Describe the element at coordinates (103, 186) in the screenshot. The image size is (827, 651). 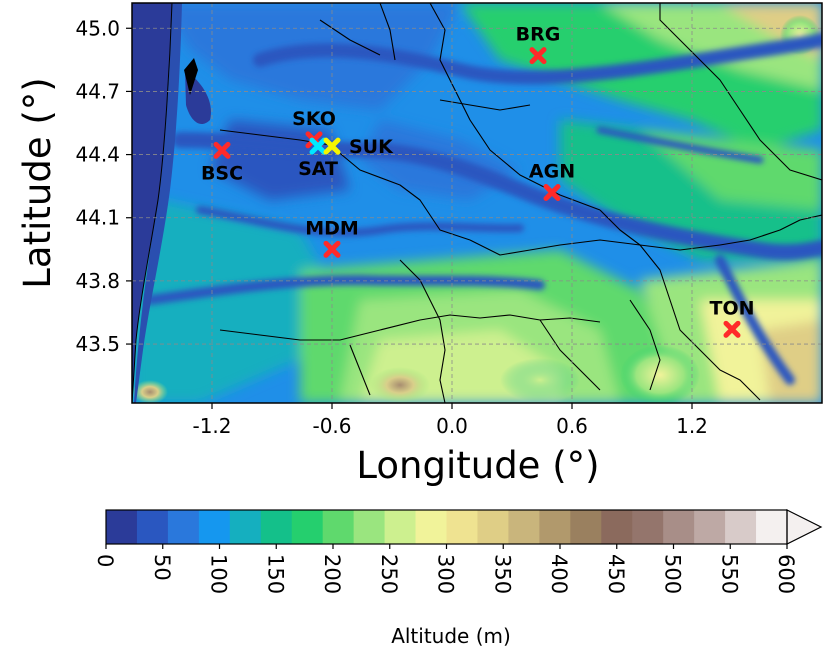
I see `y-axis-ticks: 45.0 44.7 44.4 44.1 43.8 43.5` at that location.